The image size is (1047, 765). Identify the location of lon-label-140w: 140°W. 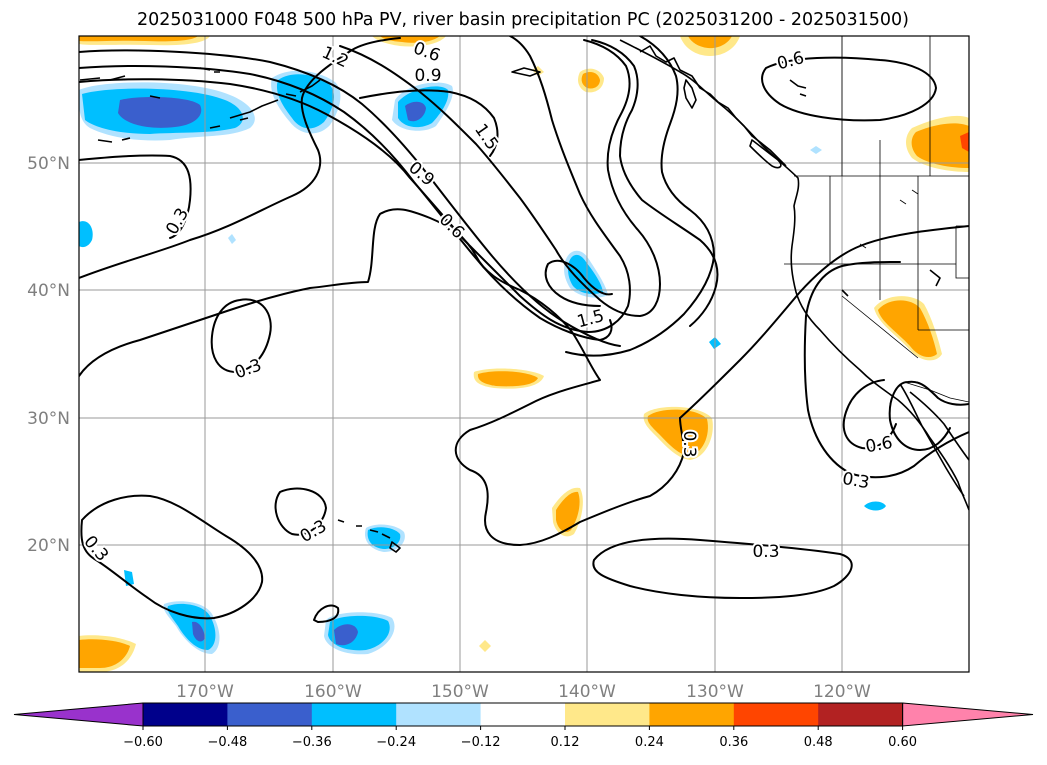
(587, 692).